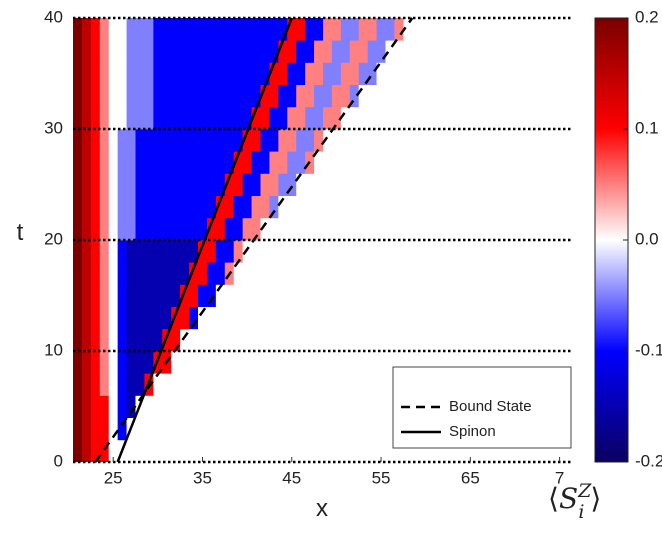 The width and height of the screenshot is (662, 534). Describe the element at coordinates (581, 512) in the screenshot. I see `colorbar-label-sub: i` at that location.